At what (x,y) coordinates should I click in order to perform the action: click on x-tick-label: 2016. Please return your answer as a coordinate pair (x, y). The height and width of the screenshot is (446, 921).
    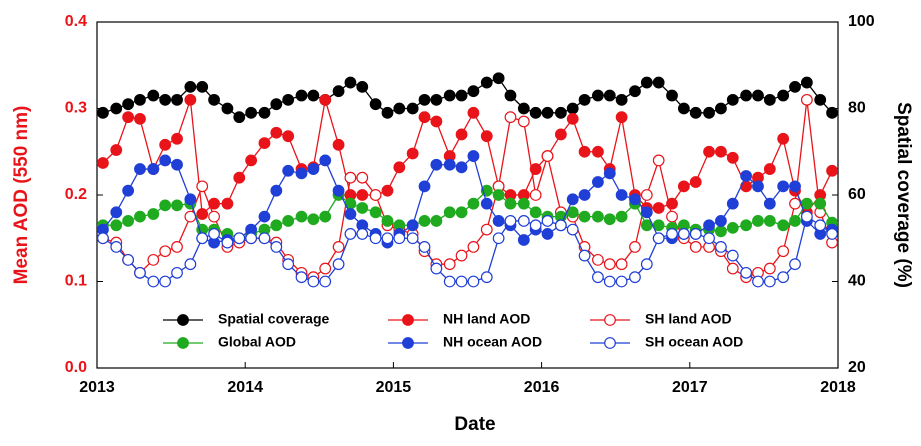
    Looking at the image, I should click on (542, 387).